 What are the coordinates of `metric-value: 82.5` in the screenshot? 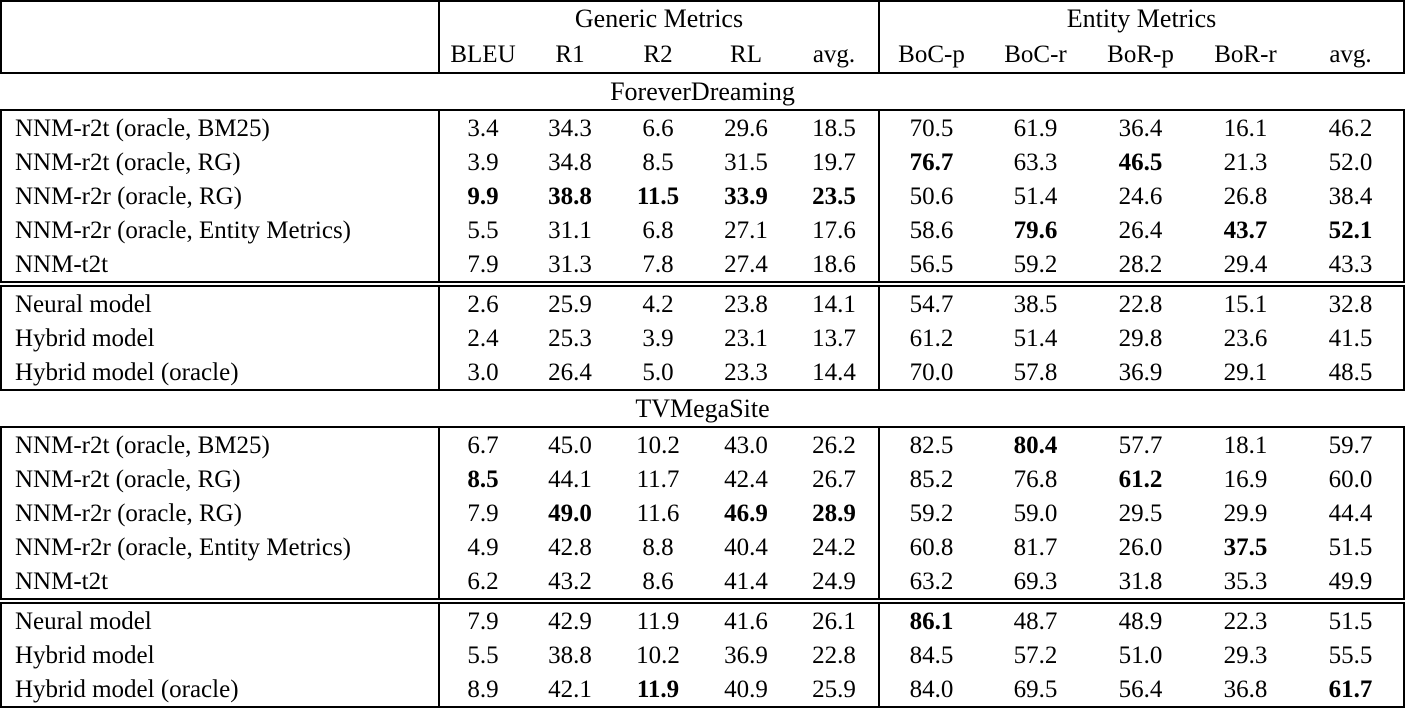 It's located at (930, 445).